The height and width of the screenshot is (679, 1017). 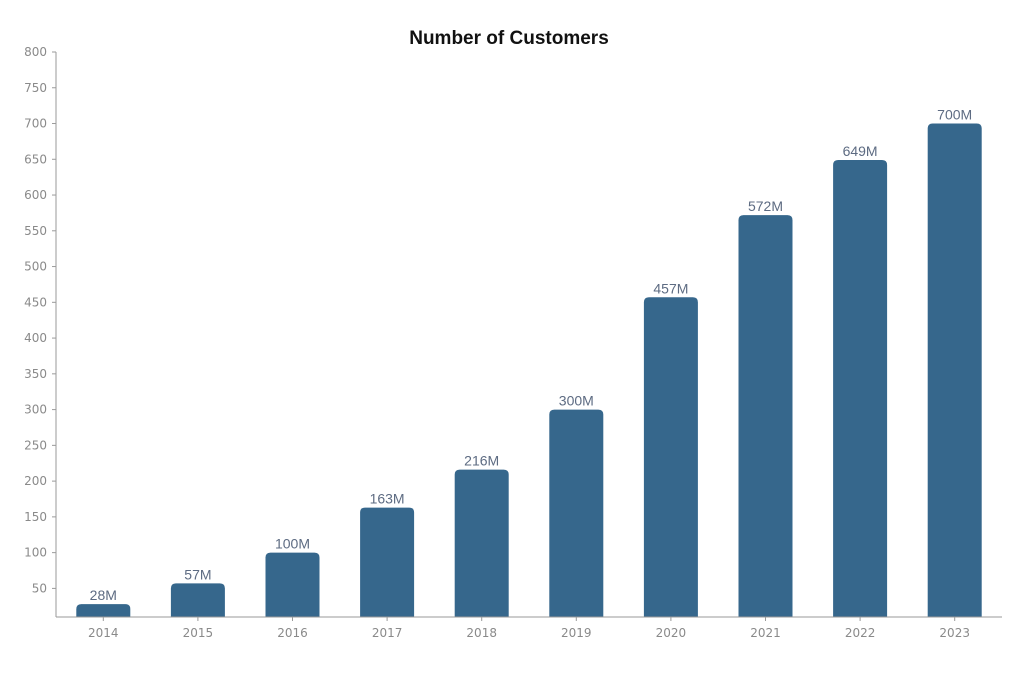 What do you see at coordinates (35, 338) in the screenshot?
I see `y-tick-label: 400` at bounding box center [35, 338].